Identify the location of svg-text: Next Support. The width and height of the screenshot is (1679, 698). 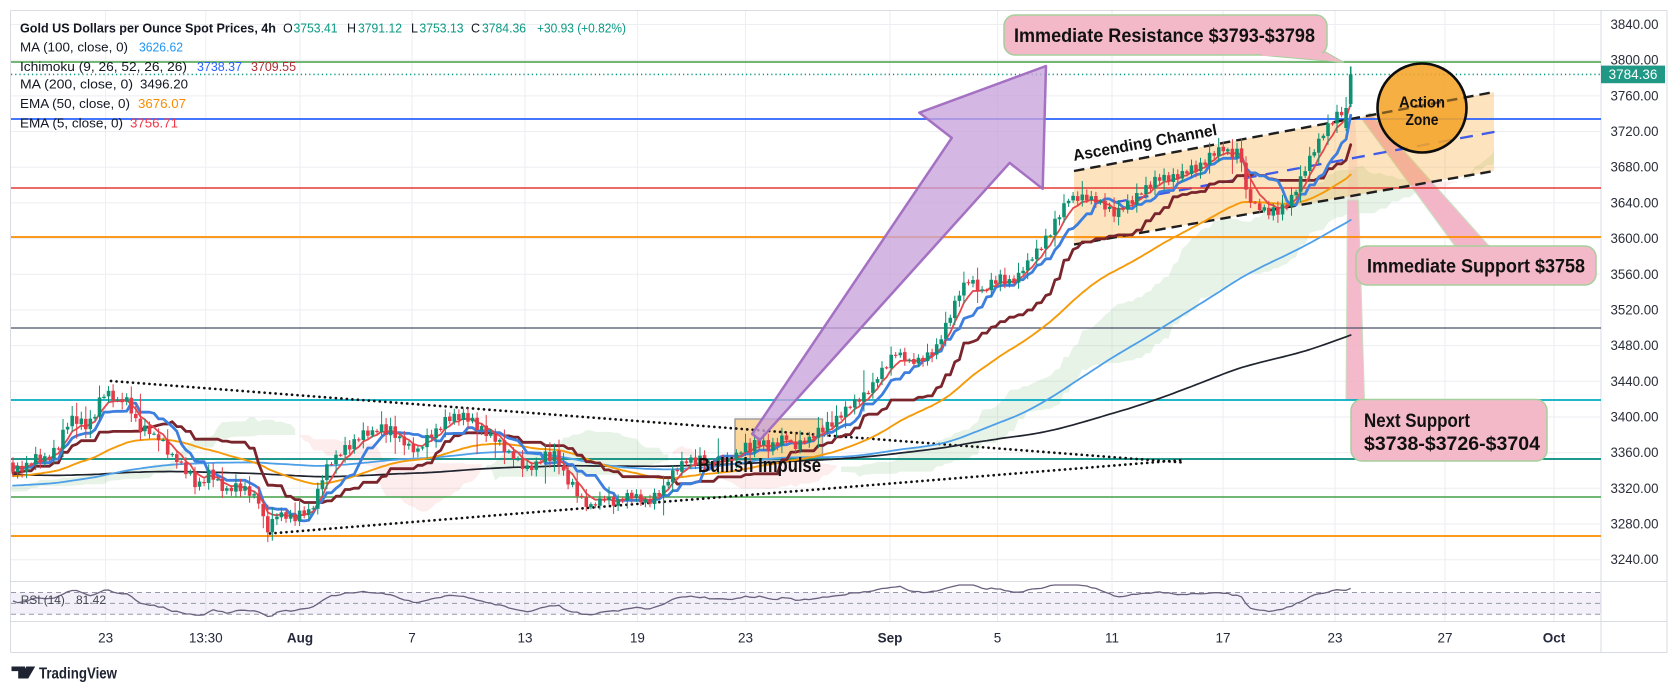
(1417, 421).